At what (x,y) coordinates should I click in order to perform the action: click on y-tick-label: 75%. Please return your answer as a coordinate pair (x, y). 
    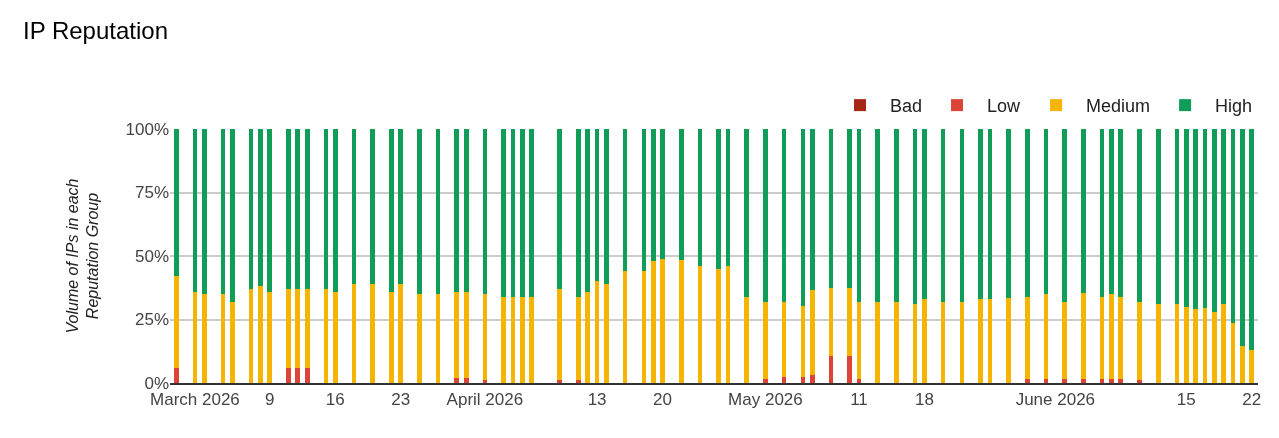
    Looking at the image, I should click on (151, 193).